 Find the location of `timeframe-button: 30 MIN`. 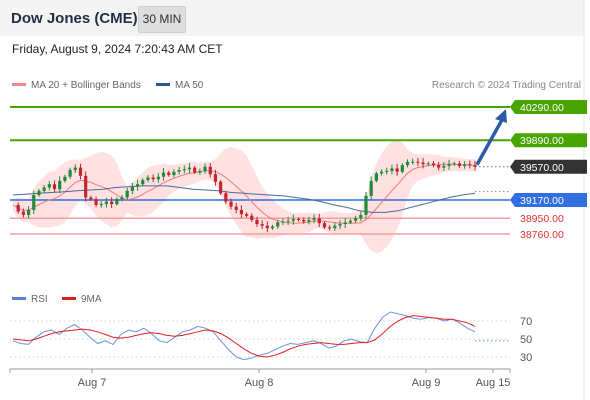

timeframe-button: 30 MIN is located at coordinates (162, 19).